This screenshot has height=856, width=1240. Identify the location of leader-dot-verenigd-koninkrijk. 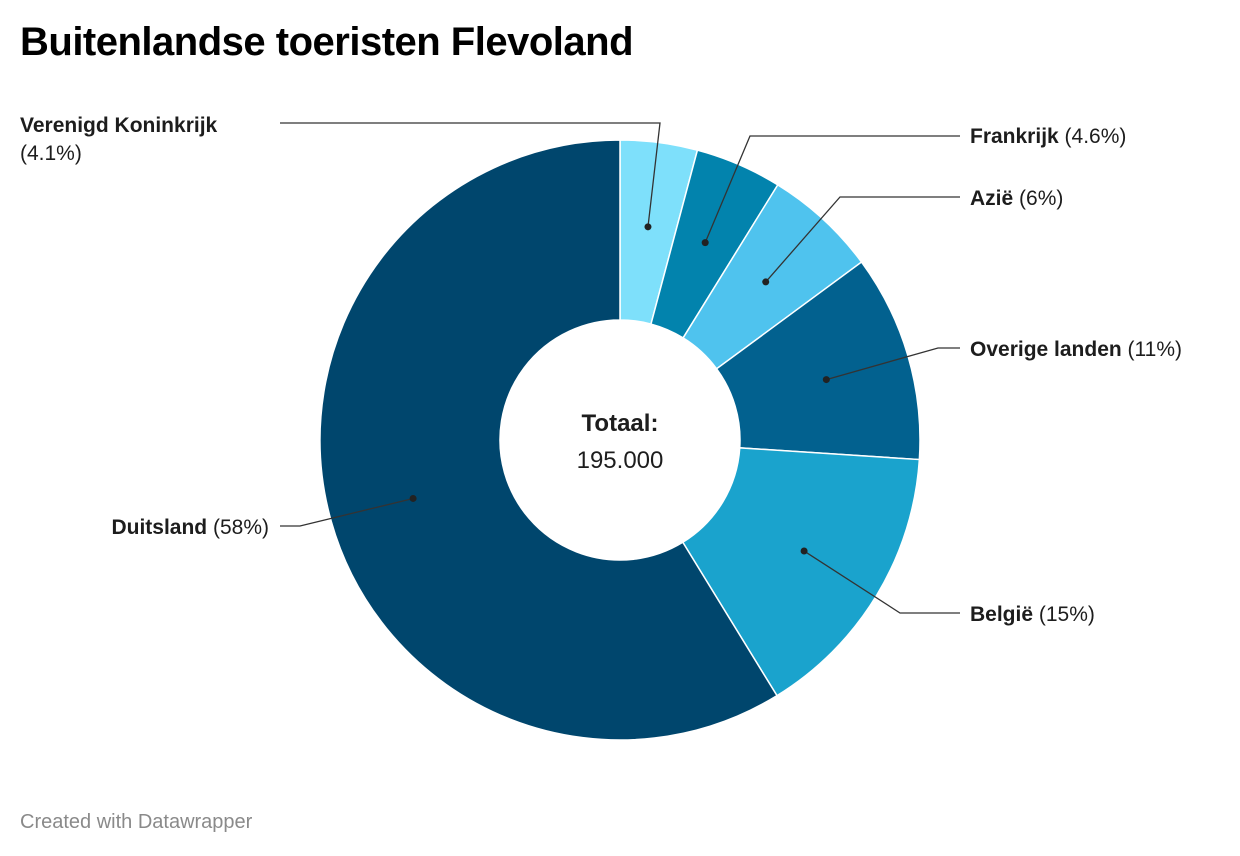
(648, 227).